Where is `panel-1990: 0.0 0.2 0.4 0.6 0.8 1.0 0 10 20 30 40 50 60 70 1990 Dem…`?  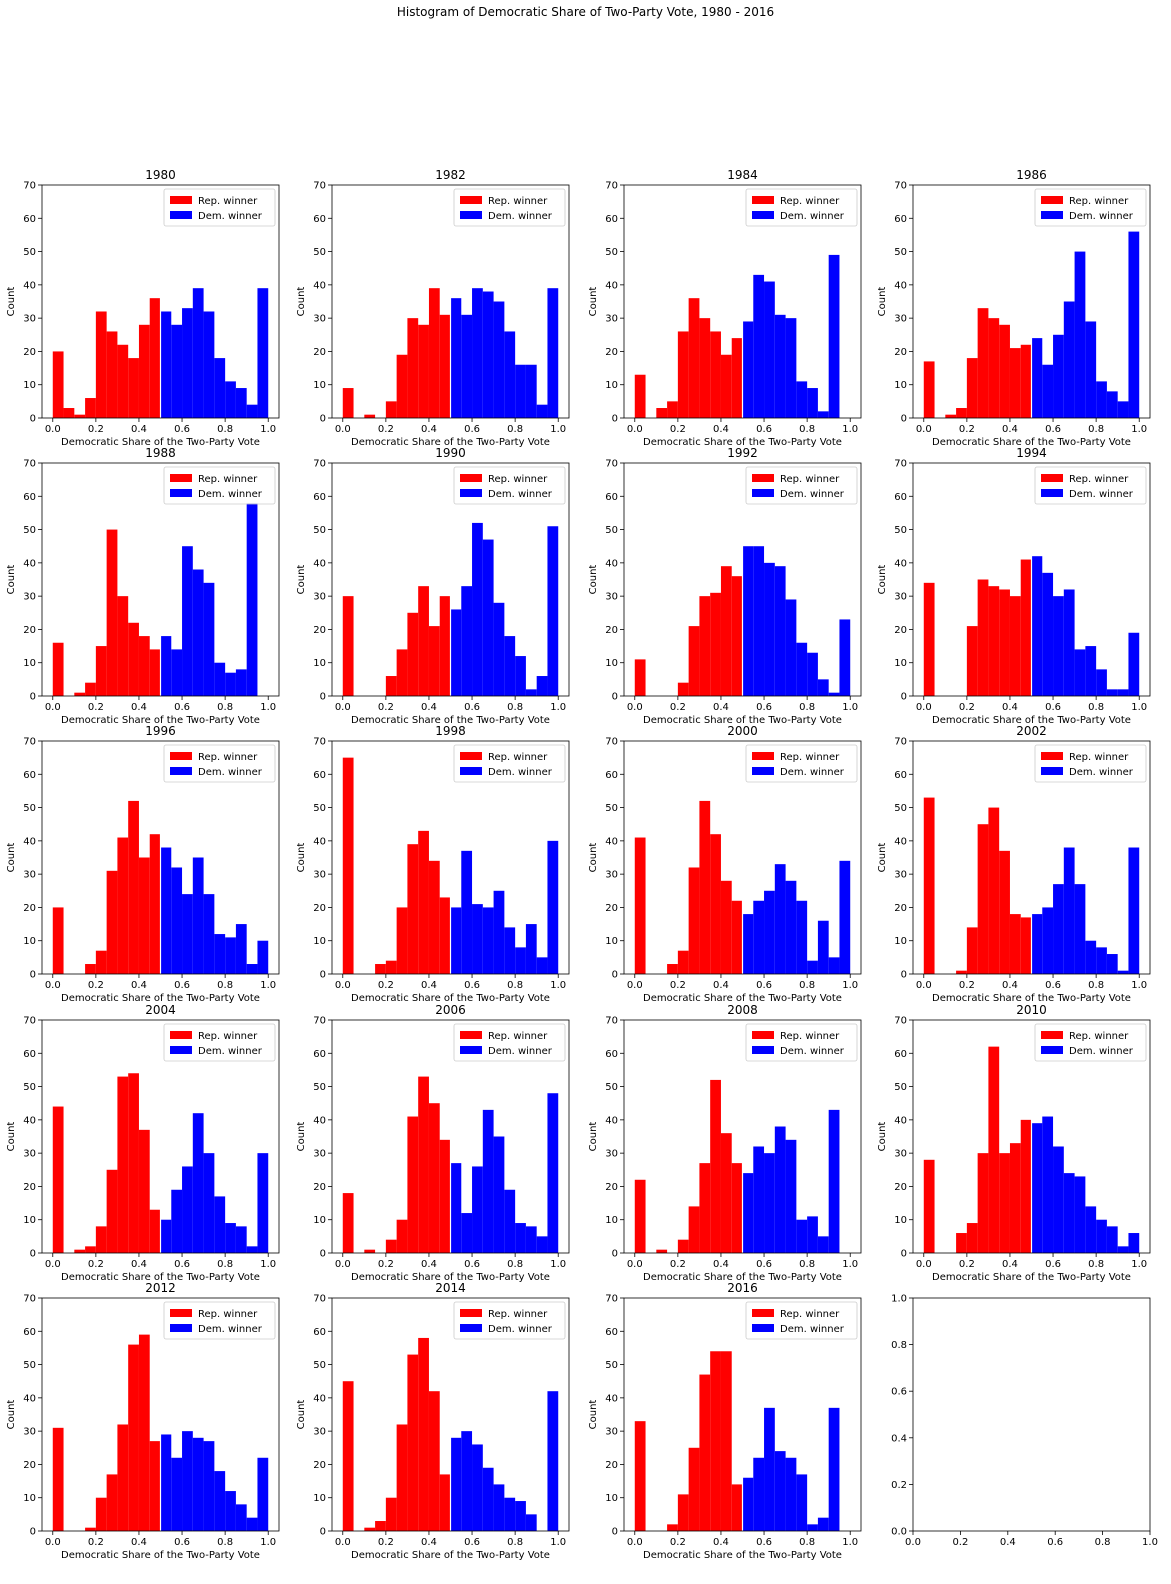
panel-1990: 0.0 0.2 0.4 0.6 0.8 1.0 0 10 20 30 40 50 60 70 1990 Dem… is located at coordinates (433, 586).